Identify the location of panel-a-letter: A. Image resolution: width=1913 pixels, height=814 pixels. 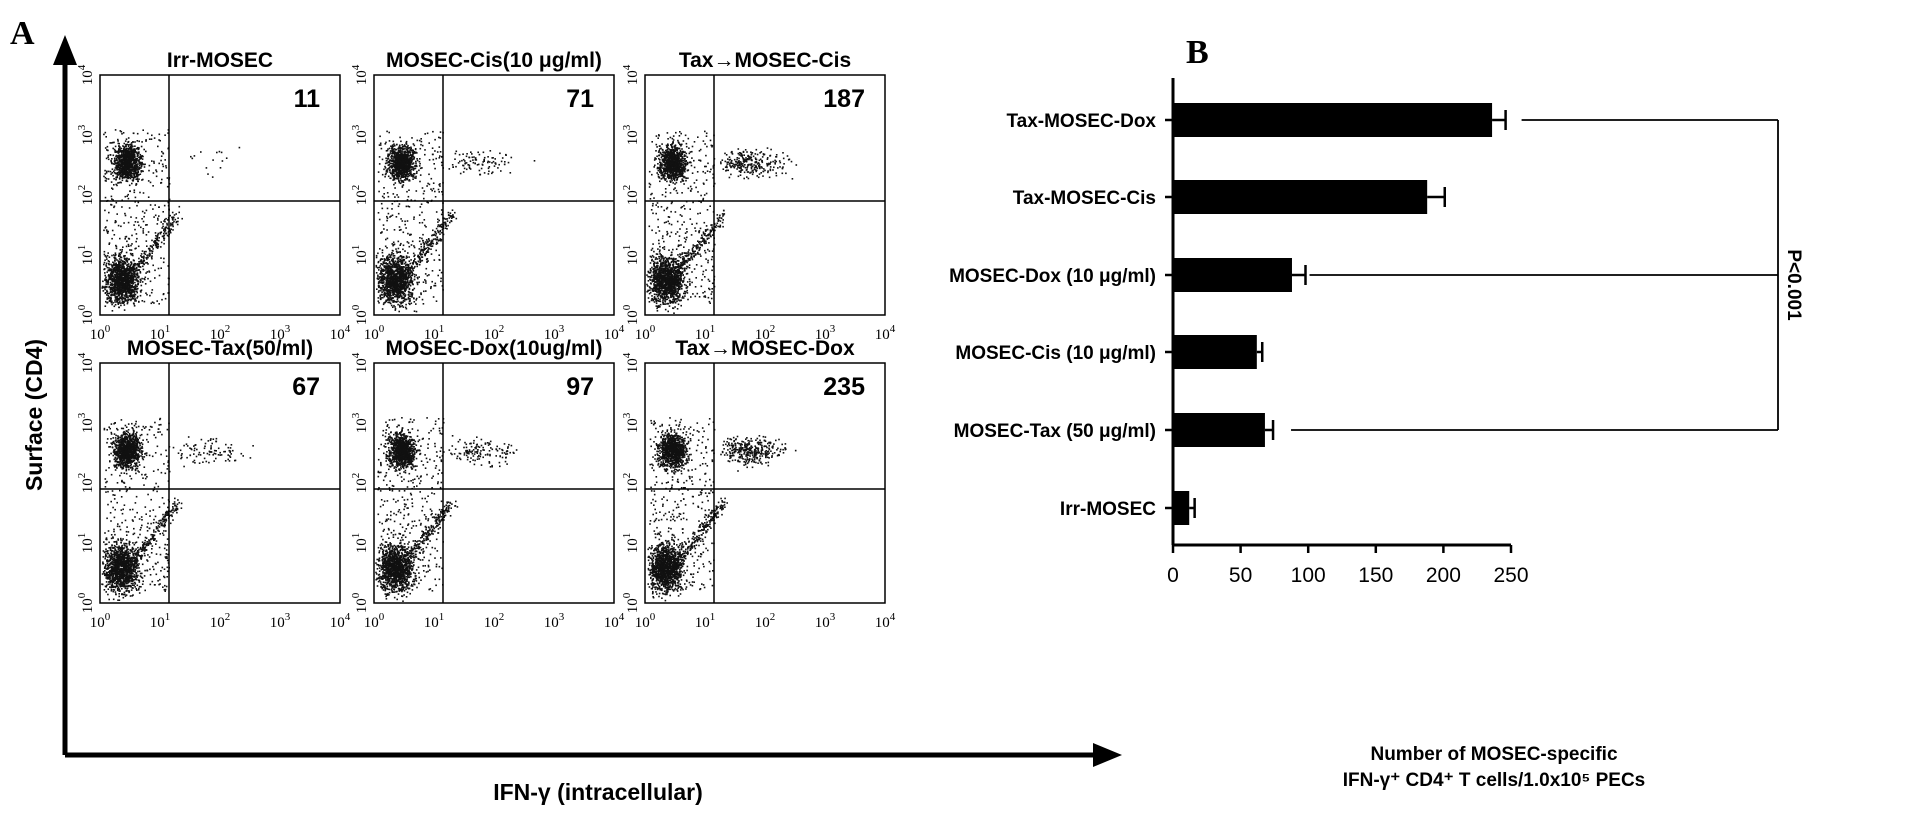
(22, 33).